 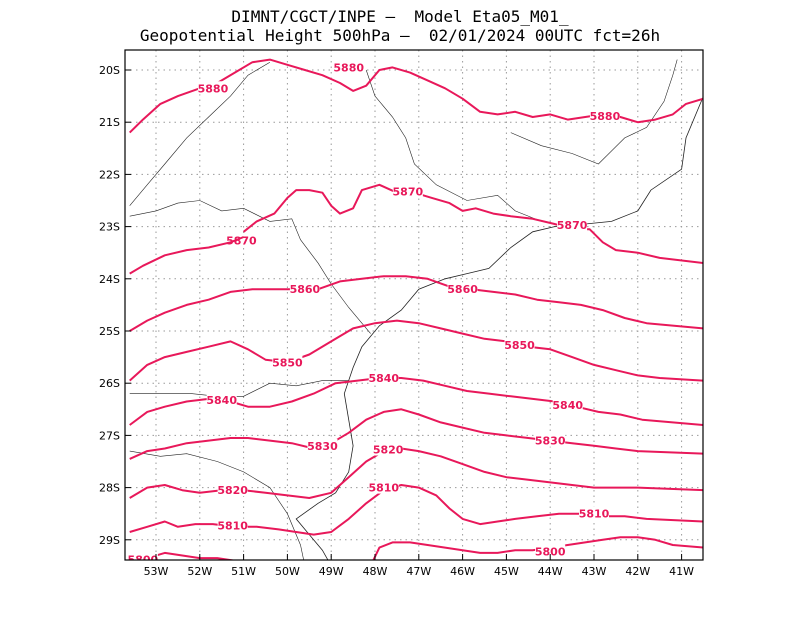 What do you see at coordinates (109, 331) in the screenshot?
I see `lat-tick-label: 25S` at bounding box center [109, 331].